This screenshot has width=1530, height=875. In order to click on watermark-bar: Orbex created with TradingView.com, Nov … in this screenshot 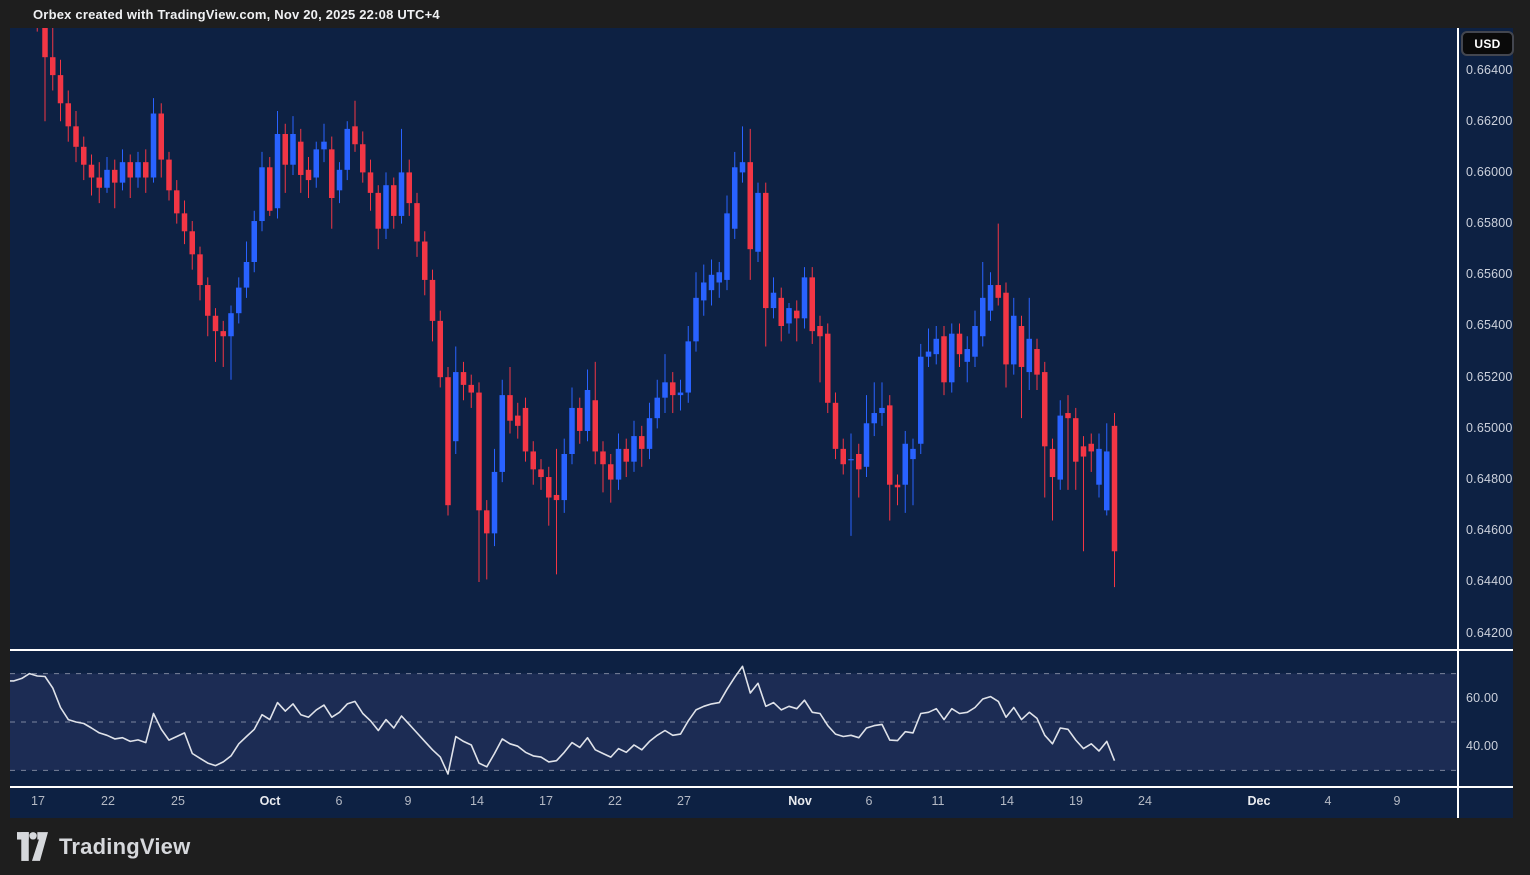, I will do `click(765, 14)`.